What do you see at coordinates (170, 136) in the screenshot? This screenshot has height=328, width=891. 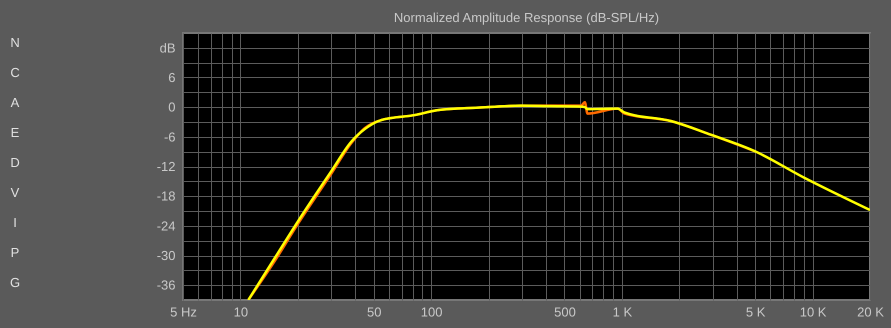 I see `y-tick-label: -6` at bounding box center [170, 136].